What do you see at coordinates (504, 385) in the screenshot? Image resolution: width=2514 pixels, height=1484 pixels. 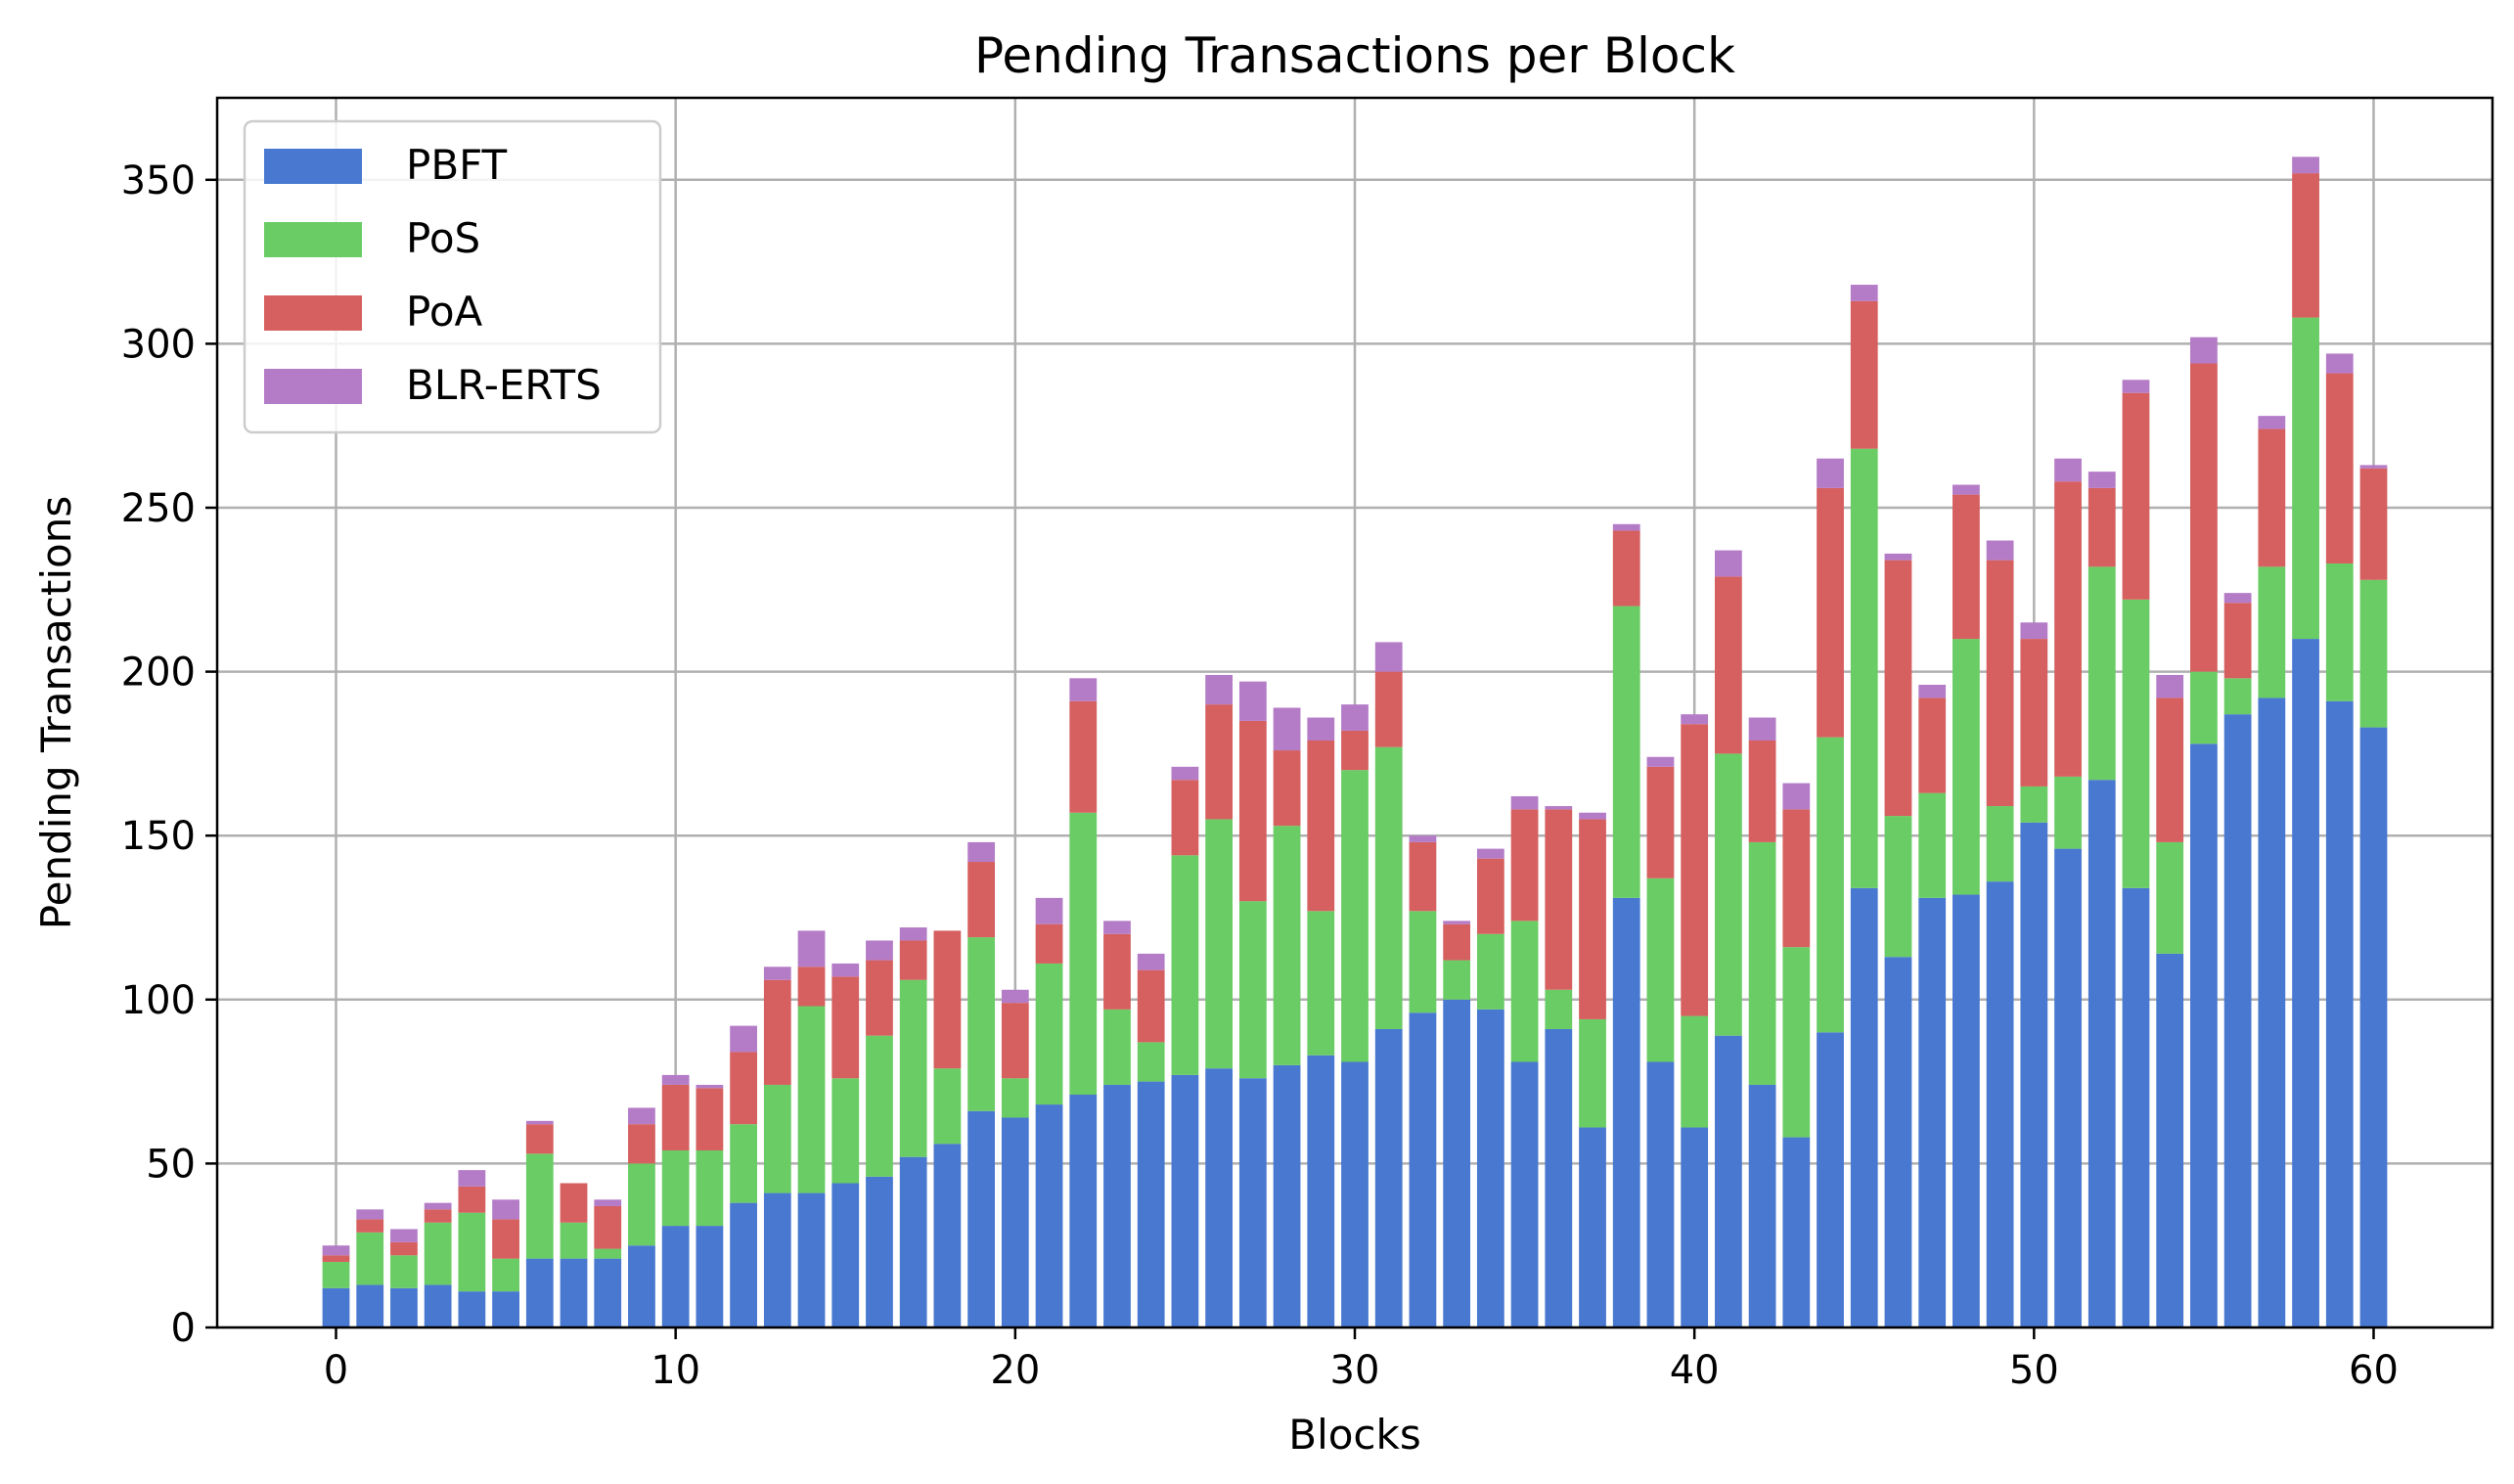 I see `legend-label-blr-erts: BLR-ERTS` at bounding box center [504, 385].